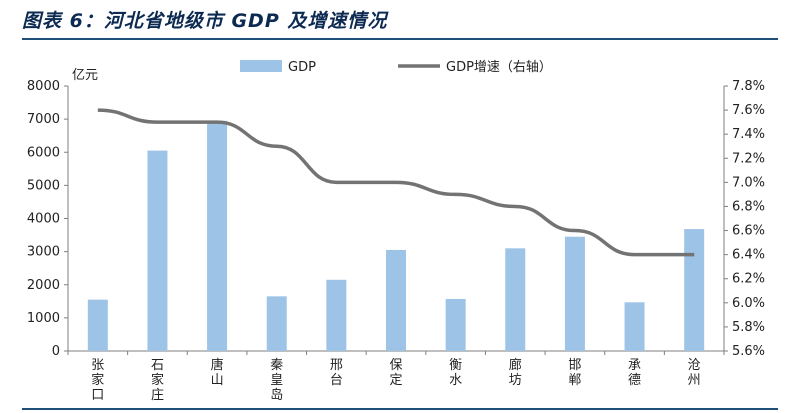 The image size is (800, 413). I want to click on right-tick-label: 7.8%, so click(748, 86).